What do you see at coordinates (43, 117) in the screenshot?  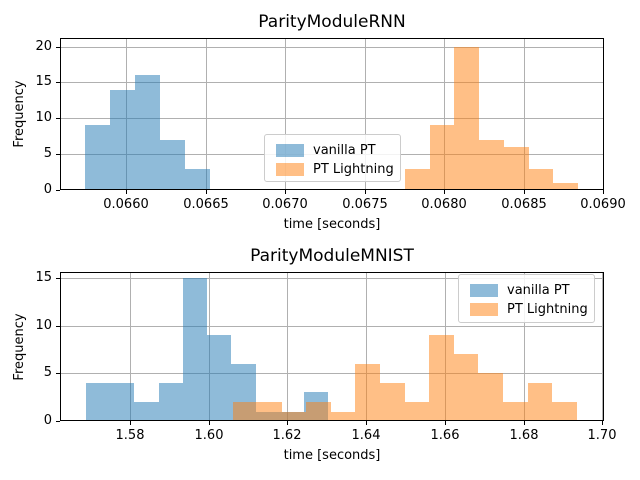 I see `y-tick-label: 10` at bounding box center [43, 117].